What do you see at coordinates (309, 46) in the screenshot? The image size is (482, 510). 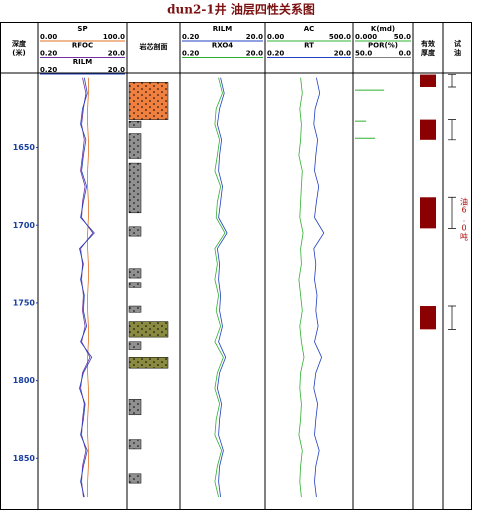 I see `curve-name: RT` at bounding box center [309, 46].